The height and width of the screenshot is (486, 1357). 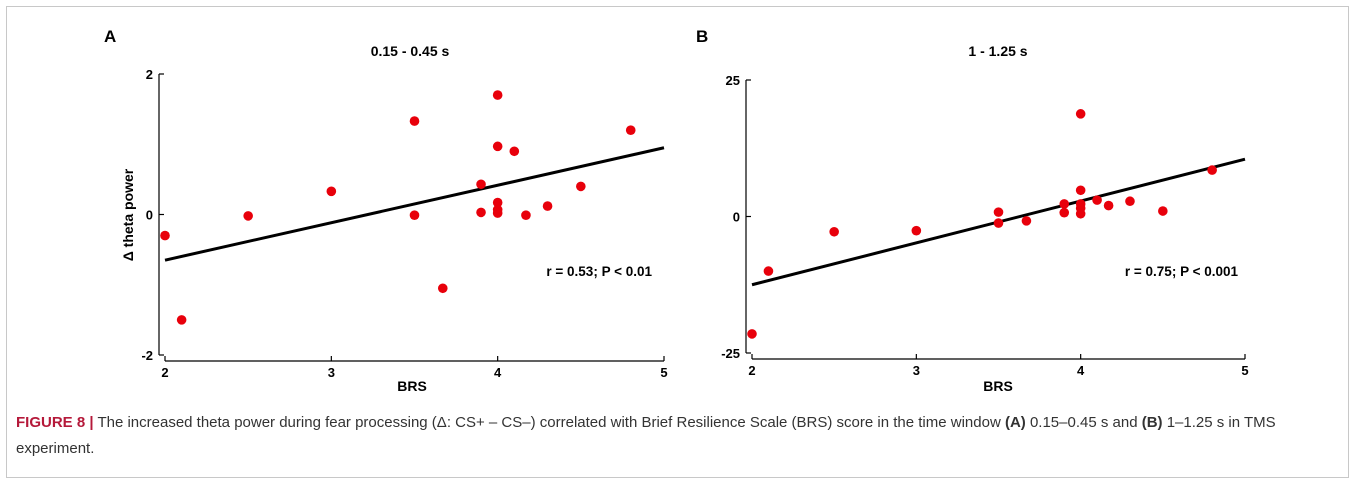 I want to click on panel-b-y-tick-label: 0, so click(x=736, y=217).